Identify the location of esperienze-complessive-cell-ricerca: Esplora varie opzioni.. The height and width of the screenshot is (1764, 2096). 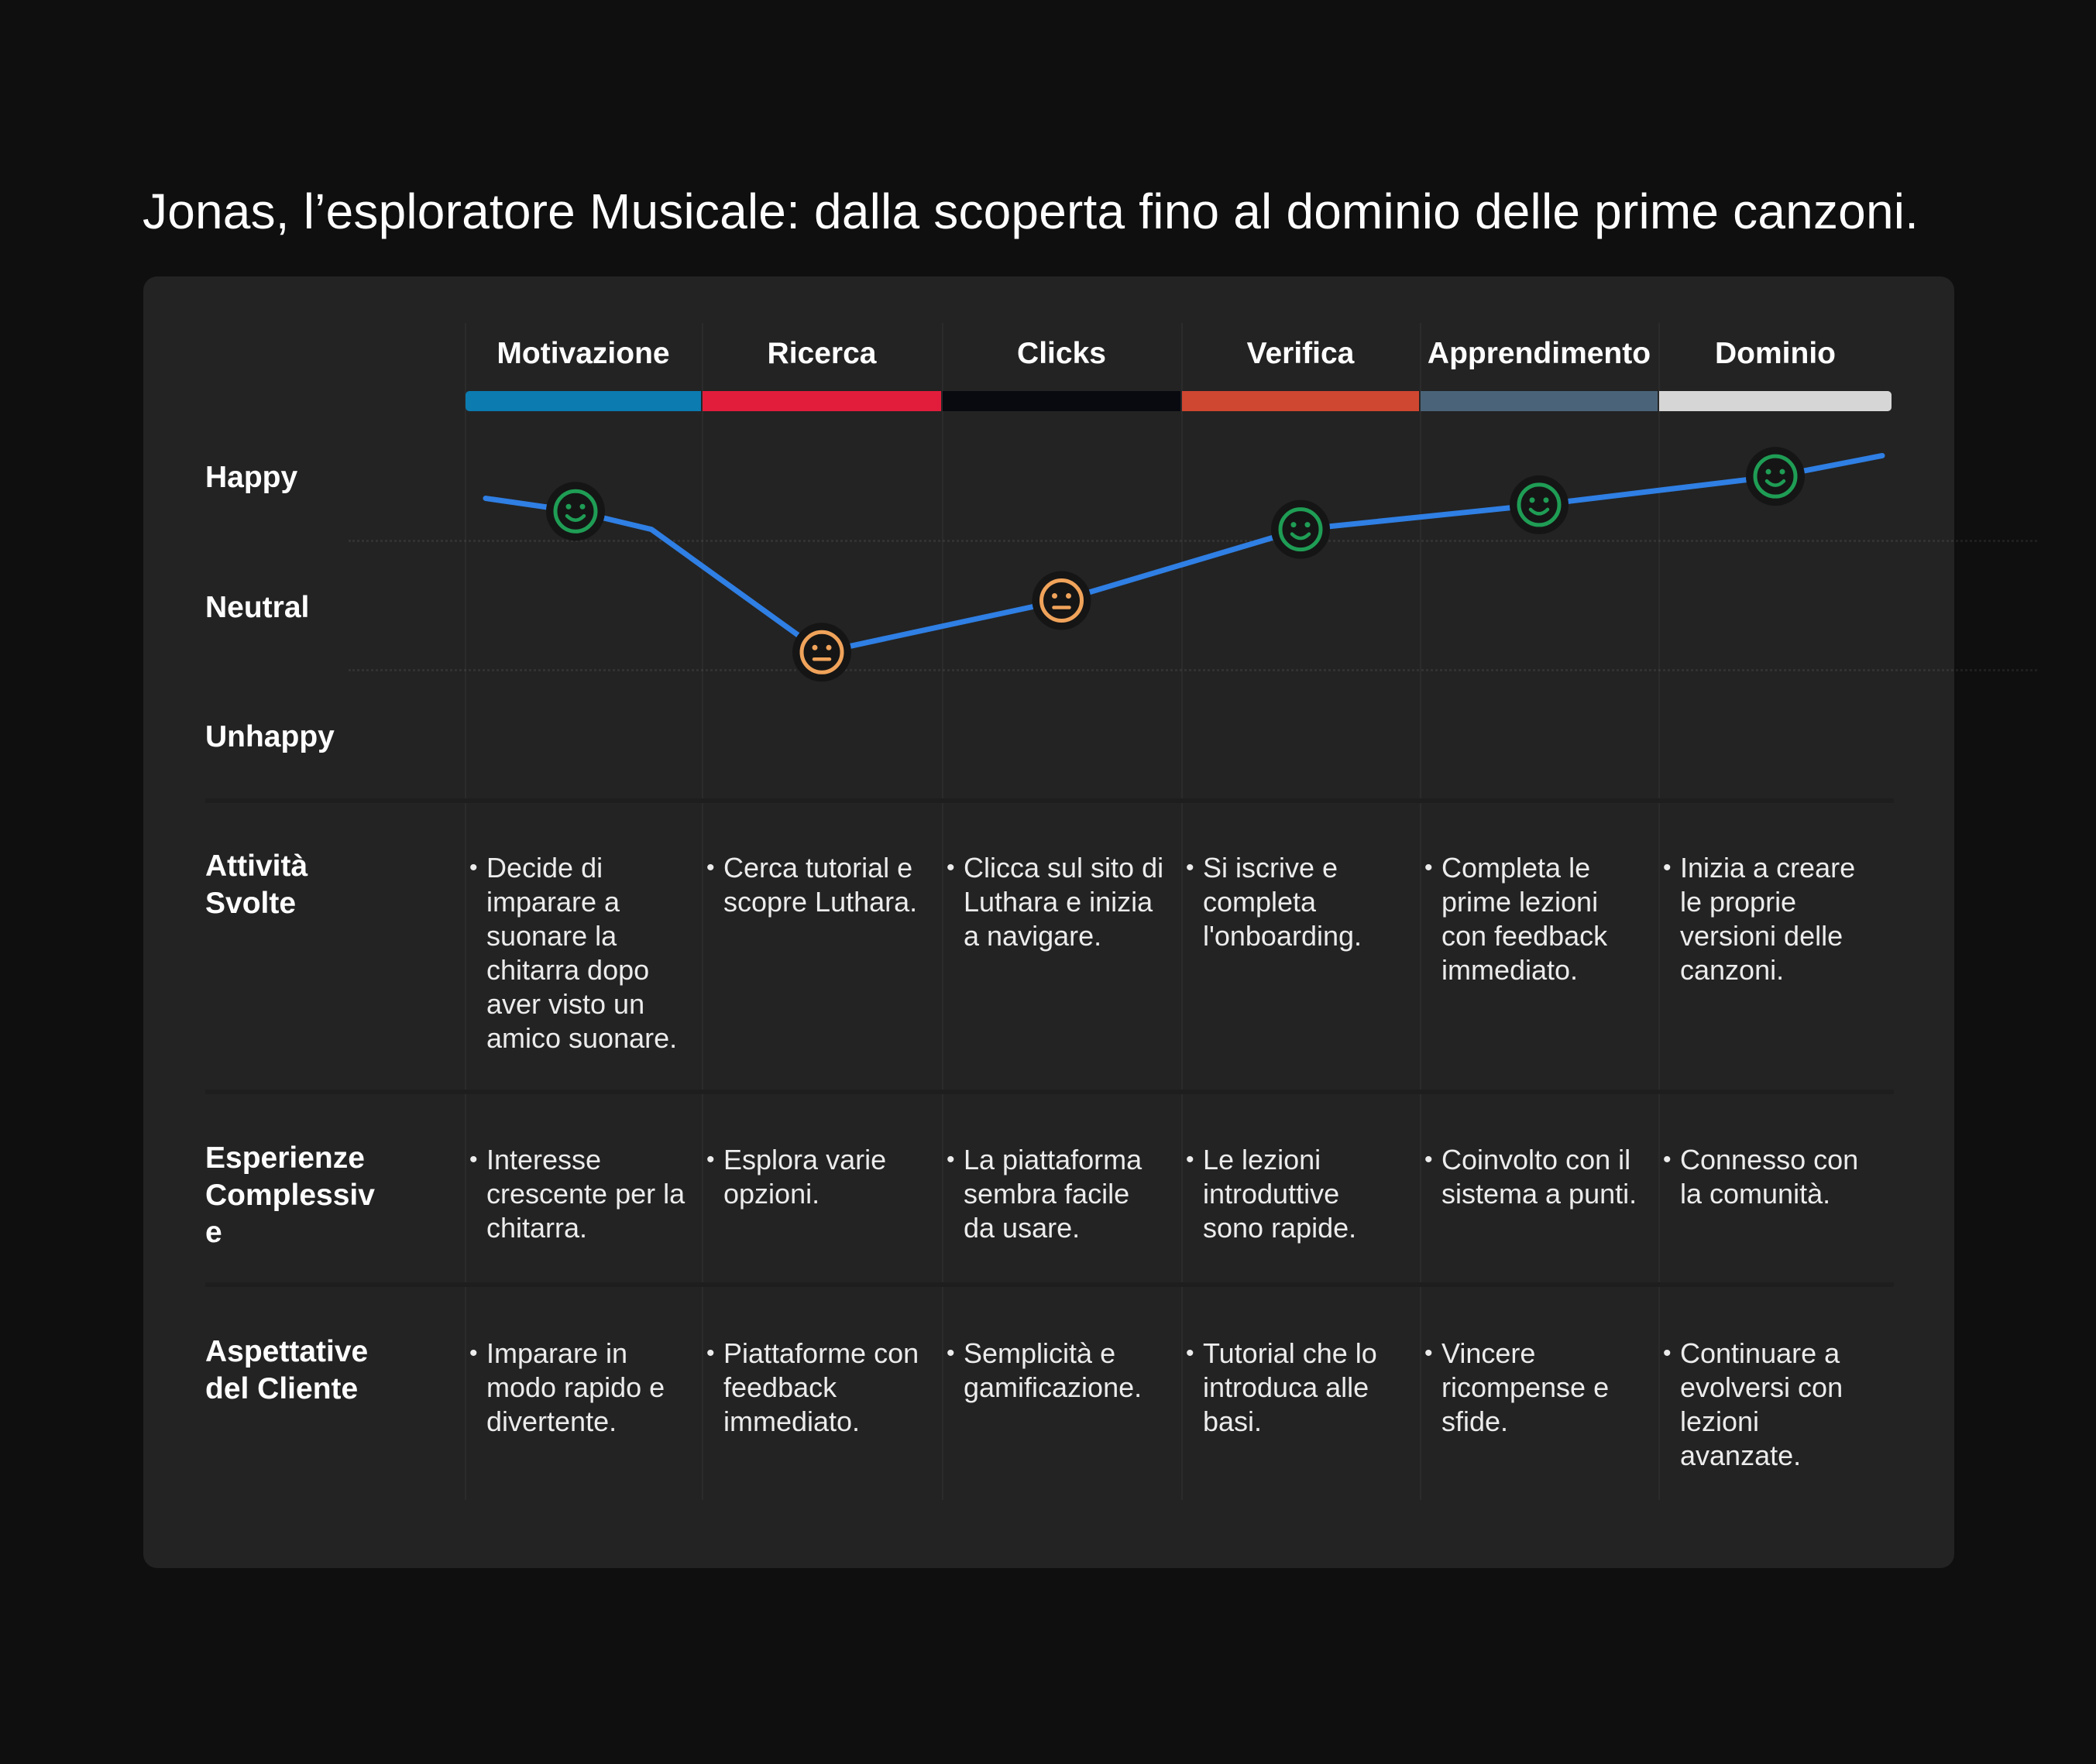
(813, 1177).